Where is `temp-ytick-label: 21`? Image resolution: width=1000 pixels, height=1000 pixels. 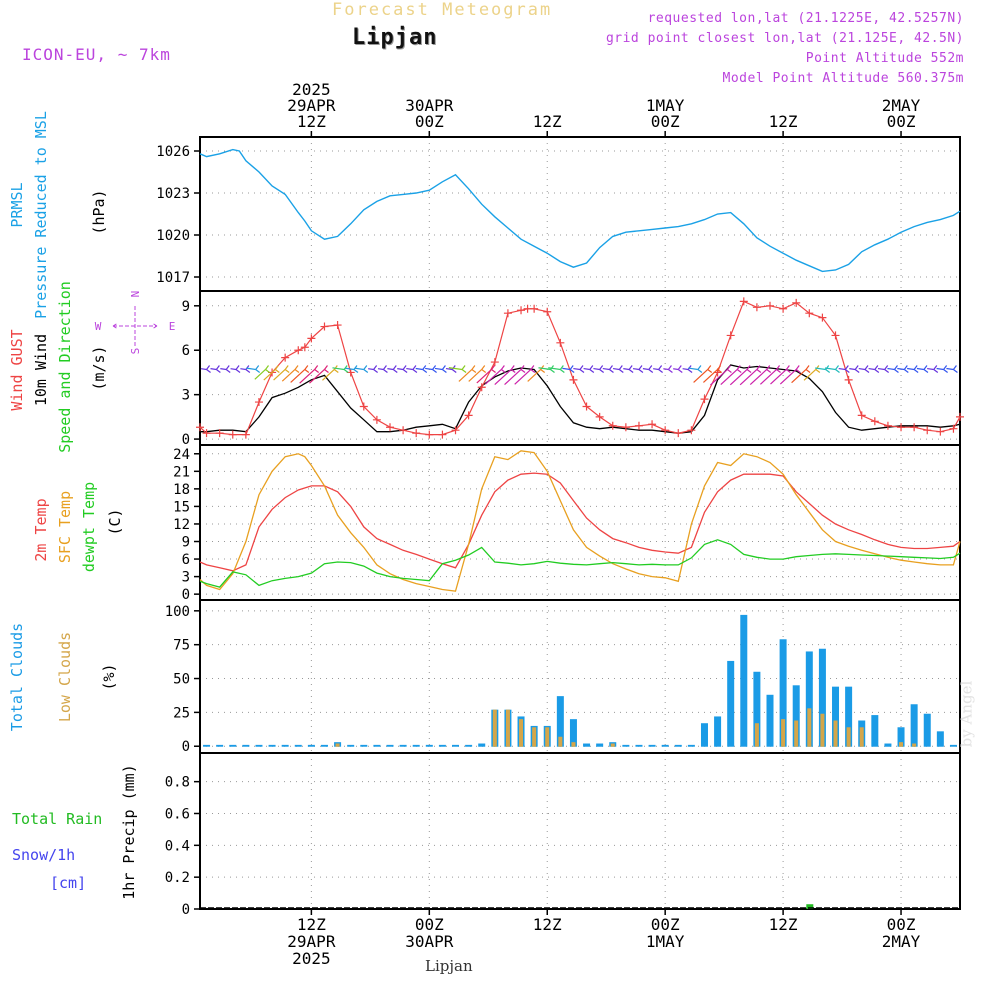
temp-ytick-label: 21 is located at coordinates (181, 472).